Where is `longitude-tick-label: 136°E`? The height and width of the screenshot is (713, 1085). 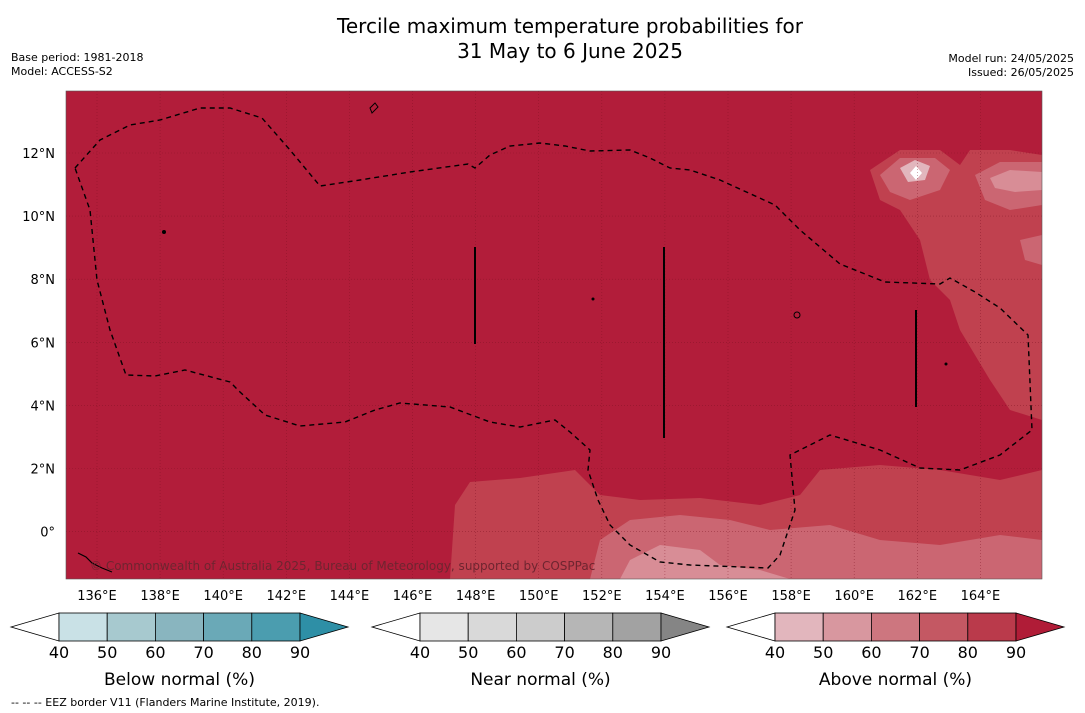 longitude-tick-label: 136°E is located at coordinates (97, 596).